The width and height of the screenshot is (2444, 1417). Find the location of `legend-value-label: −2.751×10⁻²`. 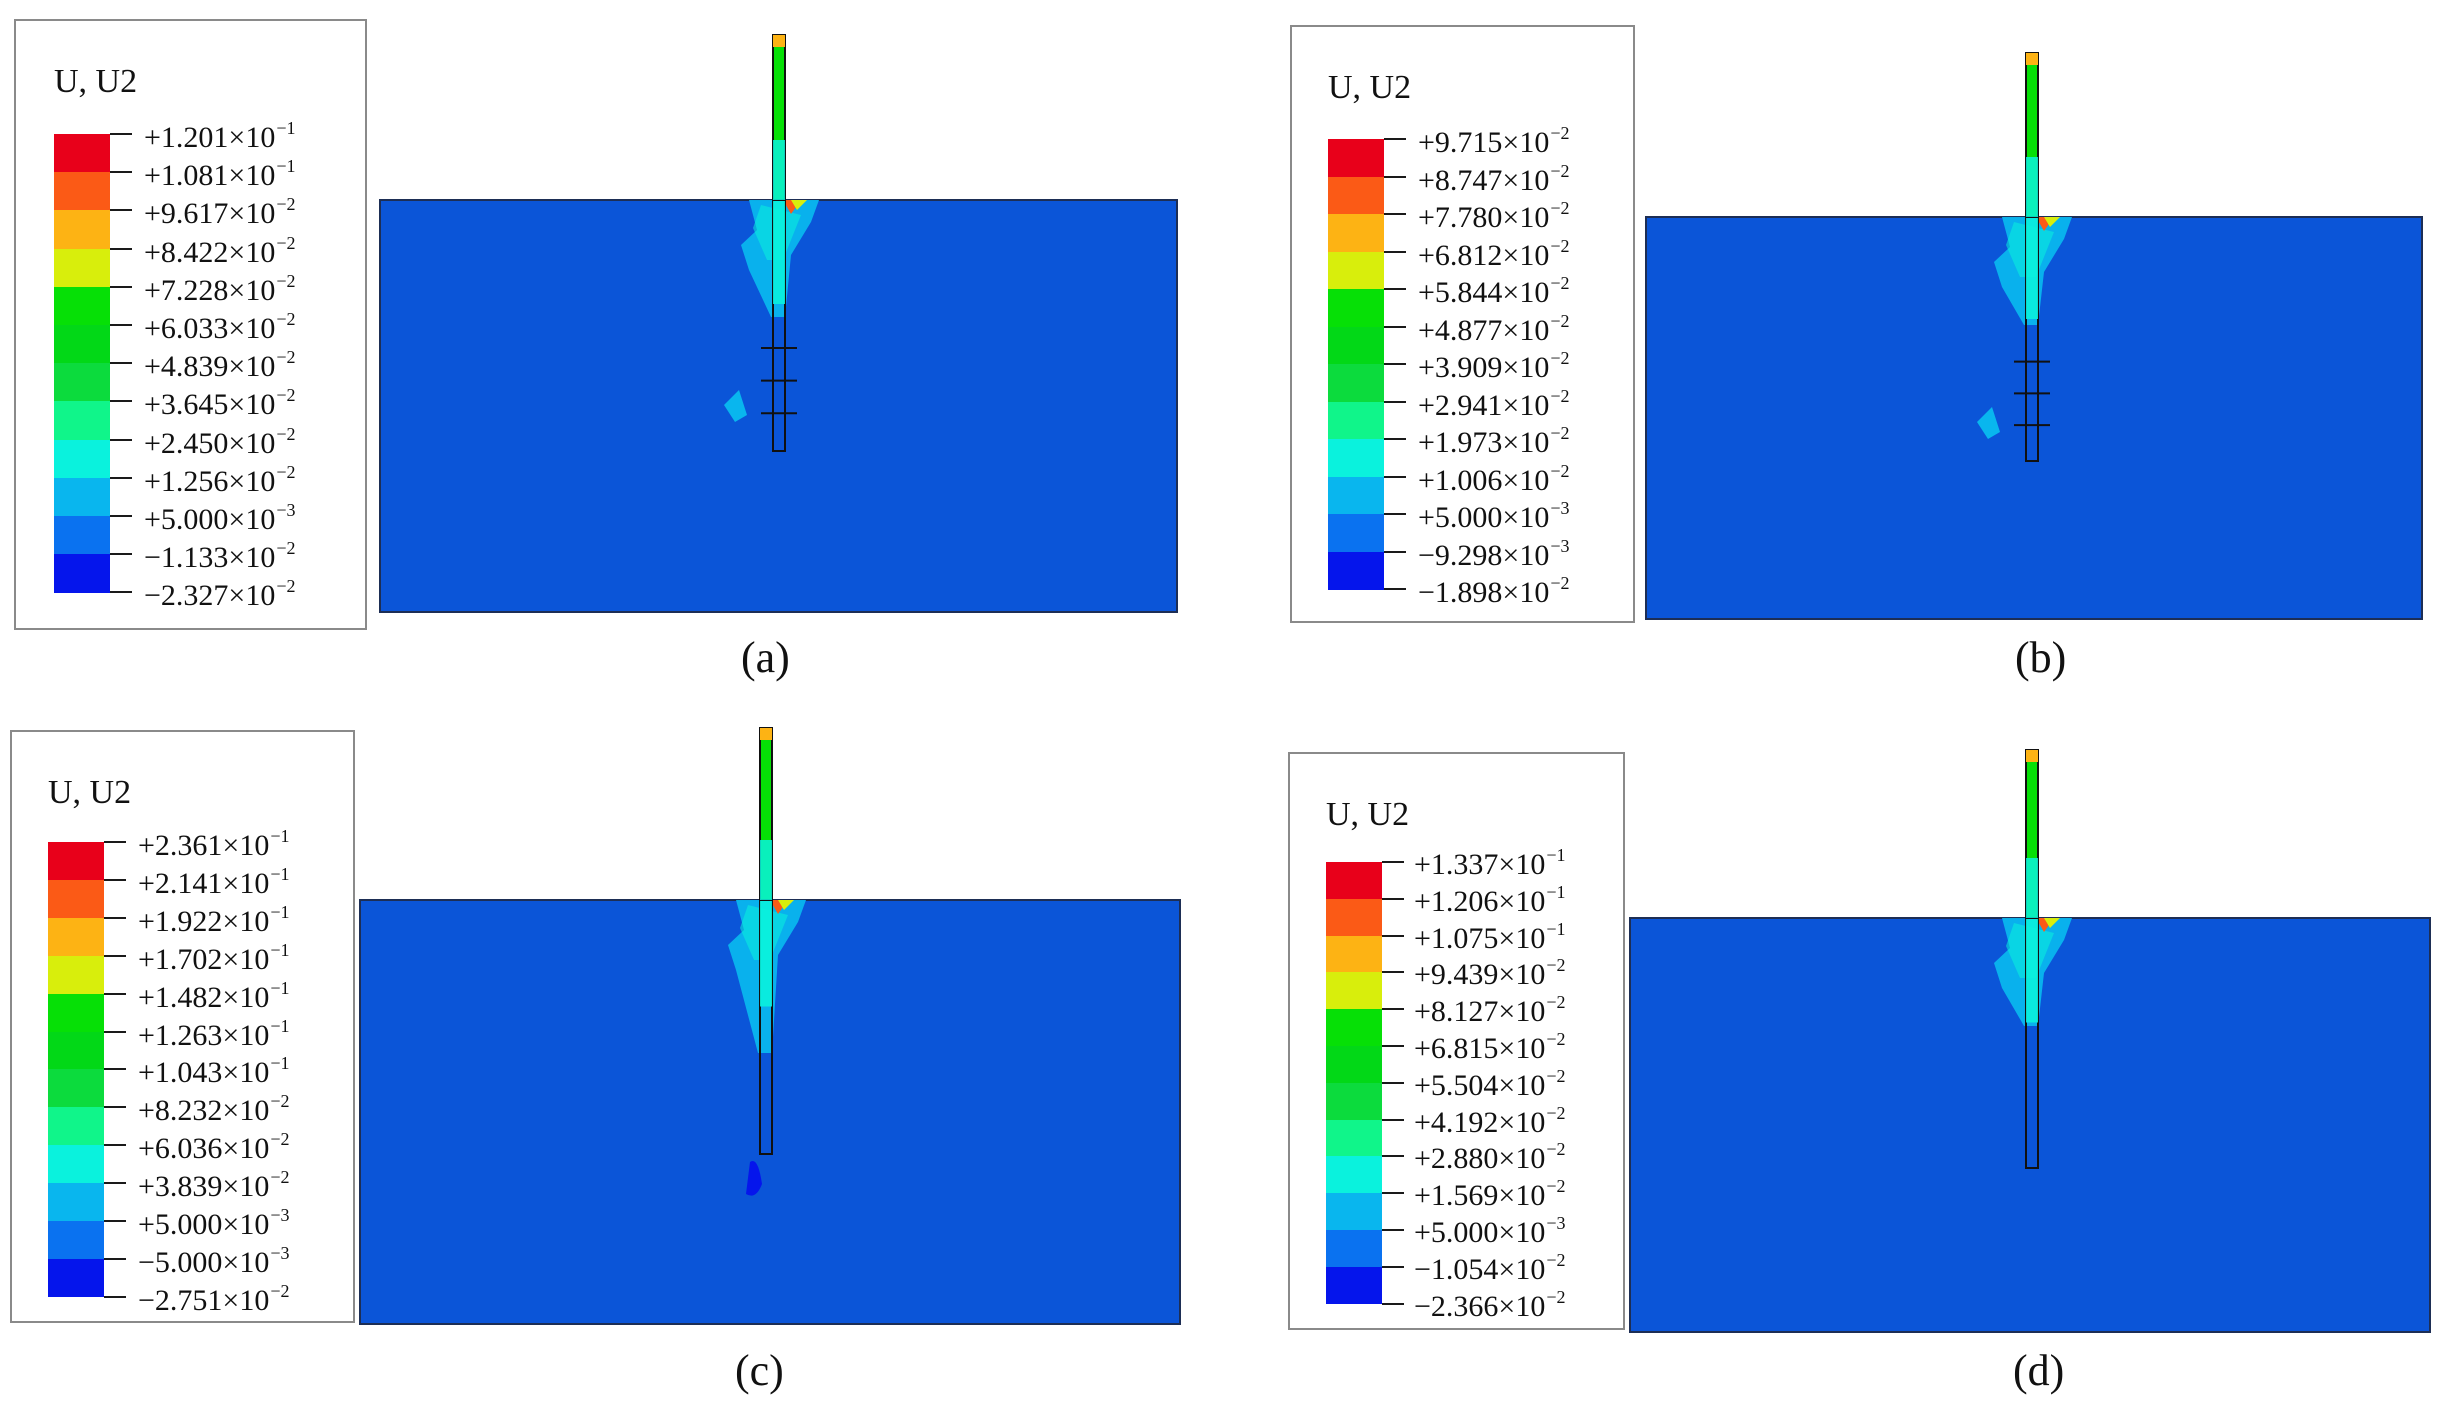

legend-value-label: −2.751×10⁻² is located at coordinates (214, 1298).